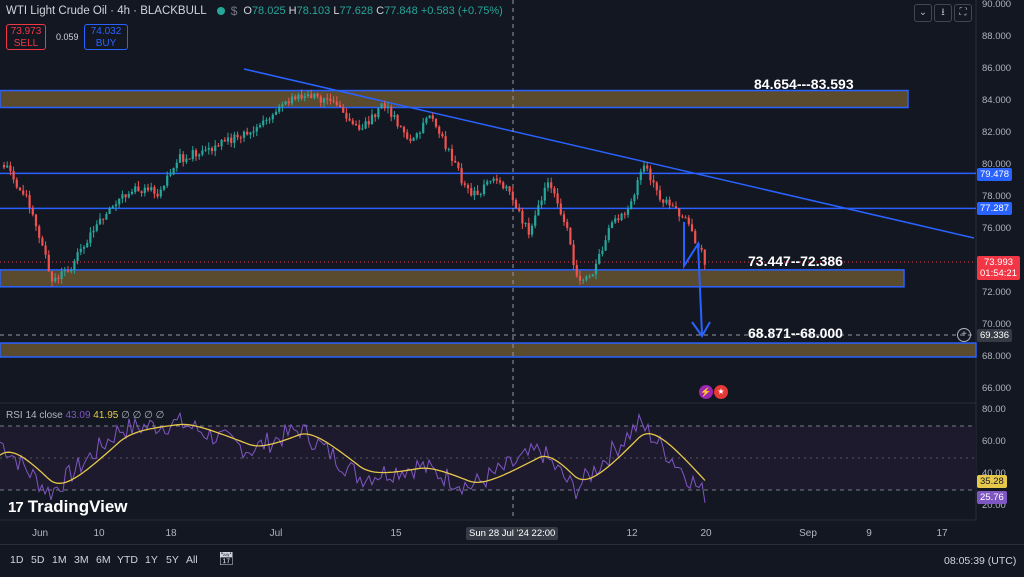 This screenshot has height=577, width=1024. I want to click on timeframe-button-3m: 3M, so click(81, 560).